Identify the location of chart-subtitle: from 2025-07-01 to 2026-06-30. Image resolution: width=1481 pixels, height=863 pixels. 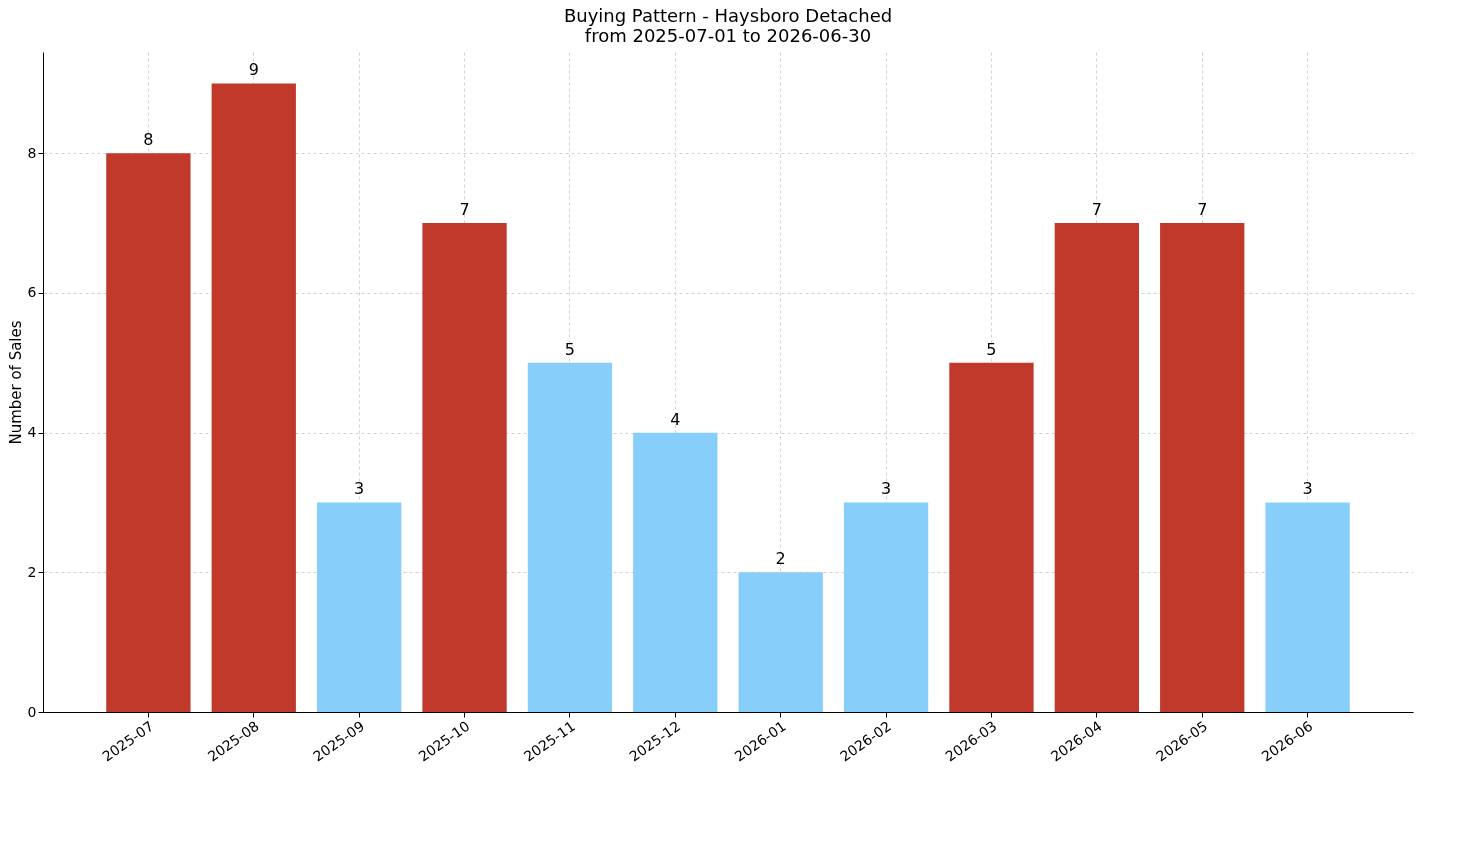
(728, 35).